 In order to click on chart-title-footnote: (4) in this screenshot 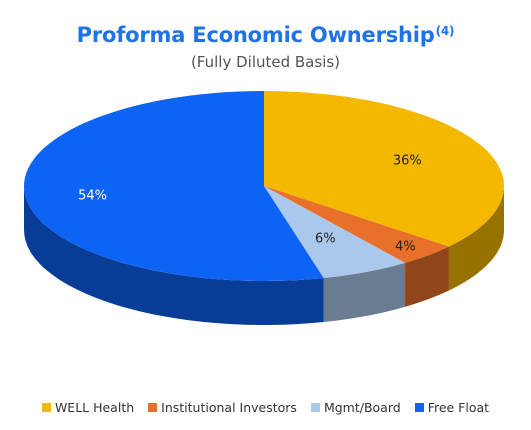, I will do `click(445, 31)`.